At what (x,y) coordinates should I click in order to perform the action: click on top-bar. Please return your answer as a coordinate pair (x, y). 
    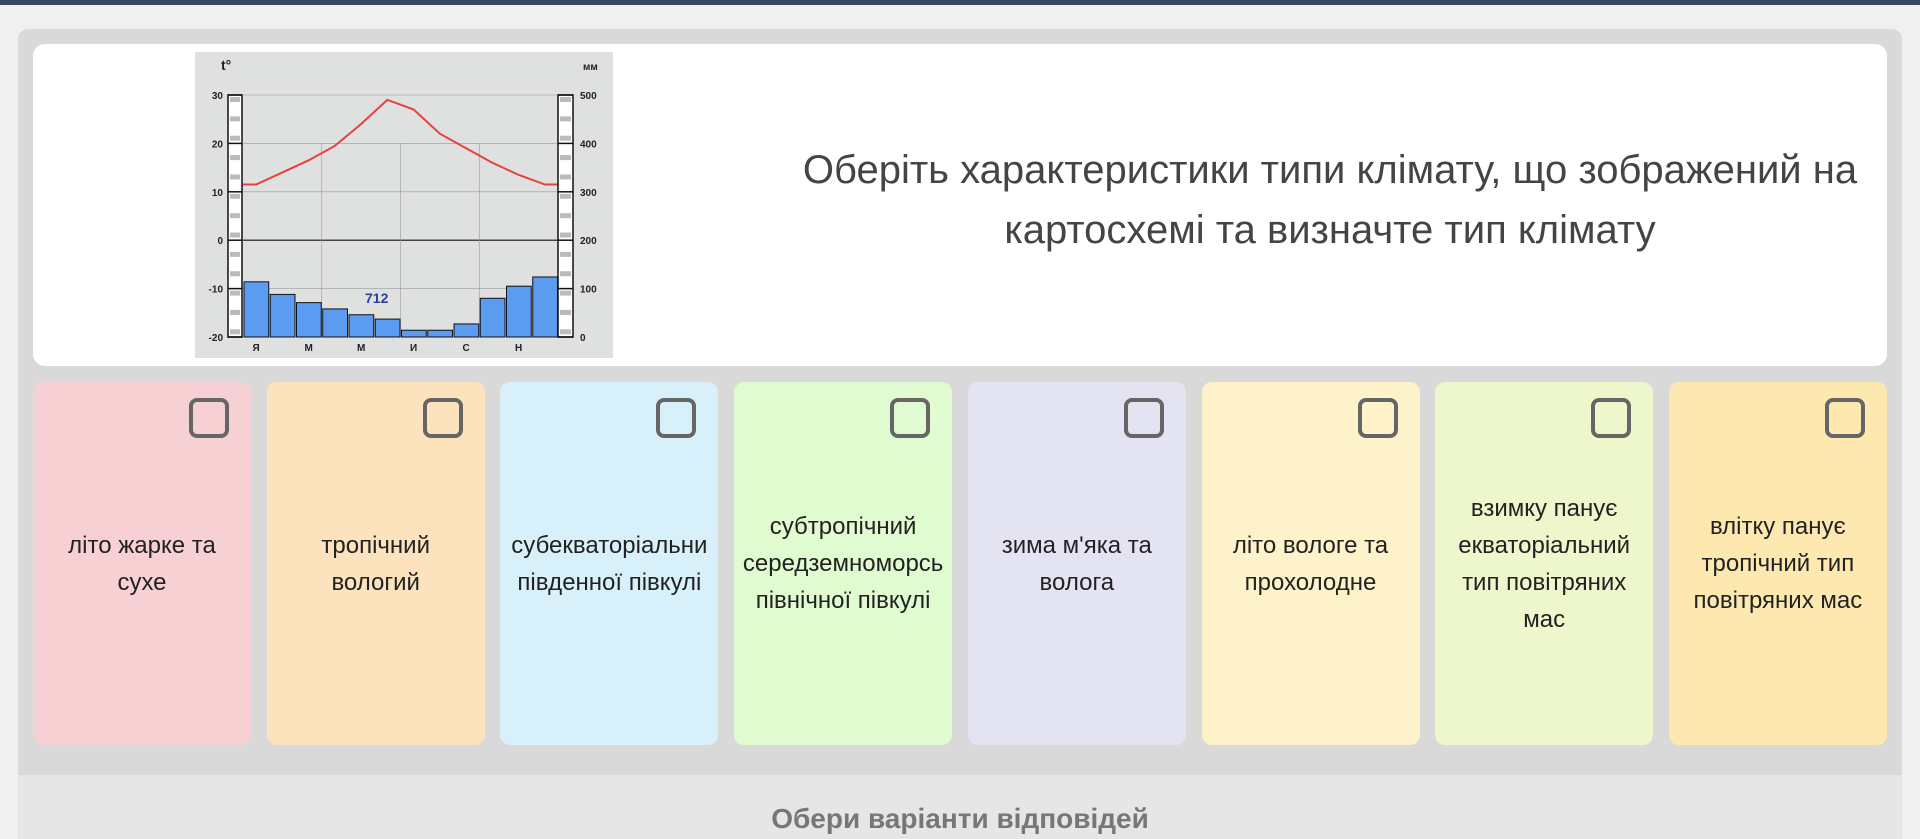
    Looking at the image, I should click on (960, 2).